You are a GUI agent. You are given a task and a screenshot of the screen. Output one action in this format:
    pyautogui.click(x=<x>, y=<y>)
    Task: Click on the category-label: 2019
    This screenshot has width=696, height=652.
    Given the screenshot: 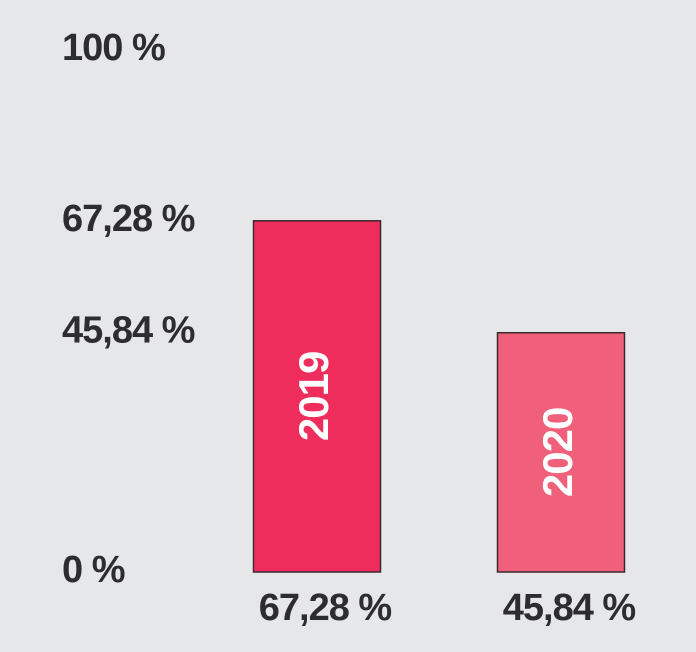 What is the action you would take?
    pyautogui.click(x=313, y=396)
    